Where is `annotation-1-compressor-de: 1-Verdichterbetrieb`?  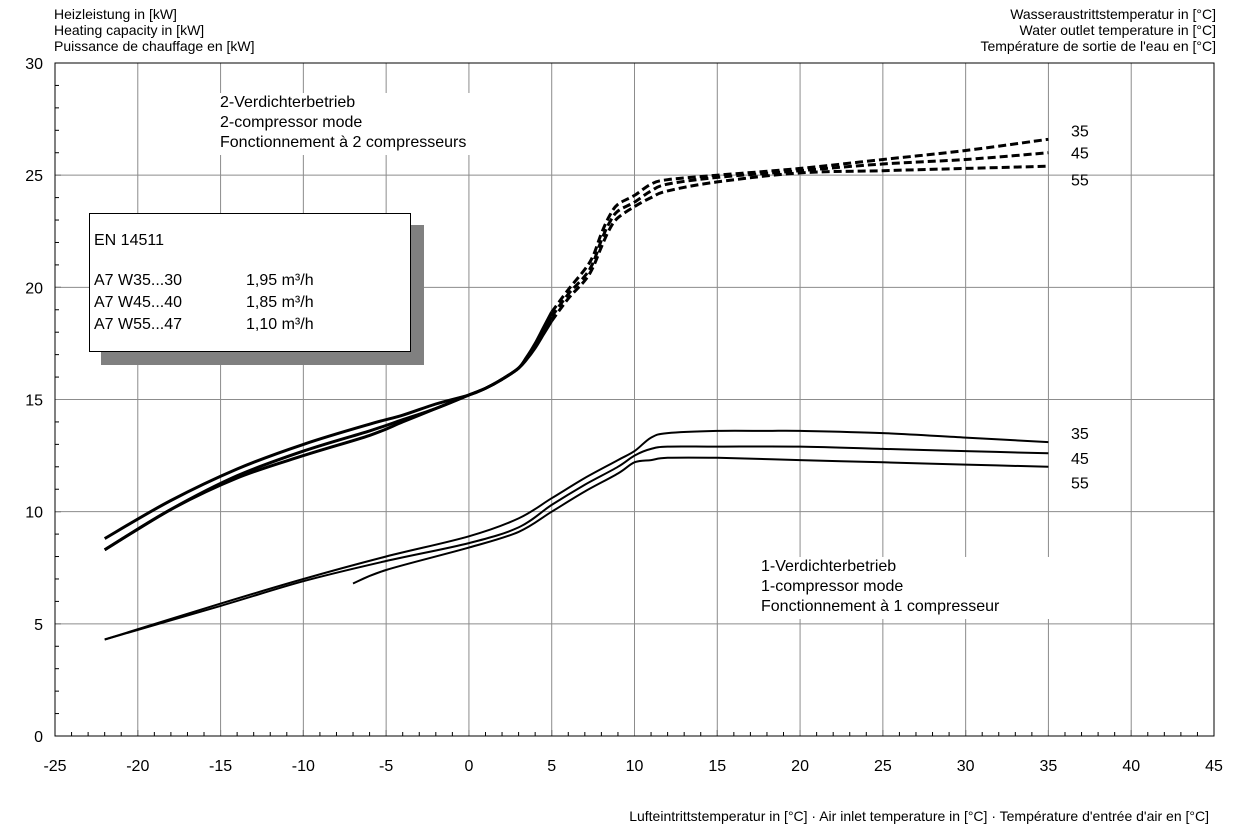 annotation-1-compressor-de: 1-Verdichterbetrieb is located at coordinates (829, 566).